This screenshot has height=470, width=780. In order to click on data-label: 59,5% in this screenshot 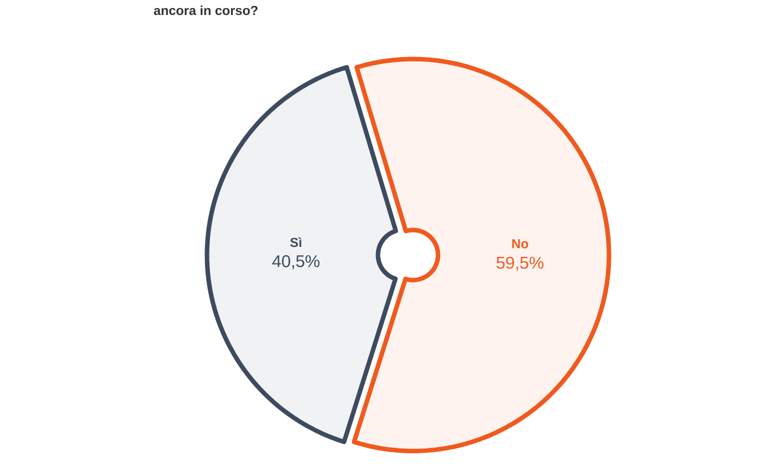, I will do `click(520, 263)`.